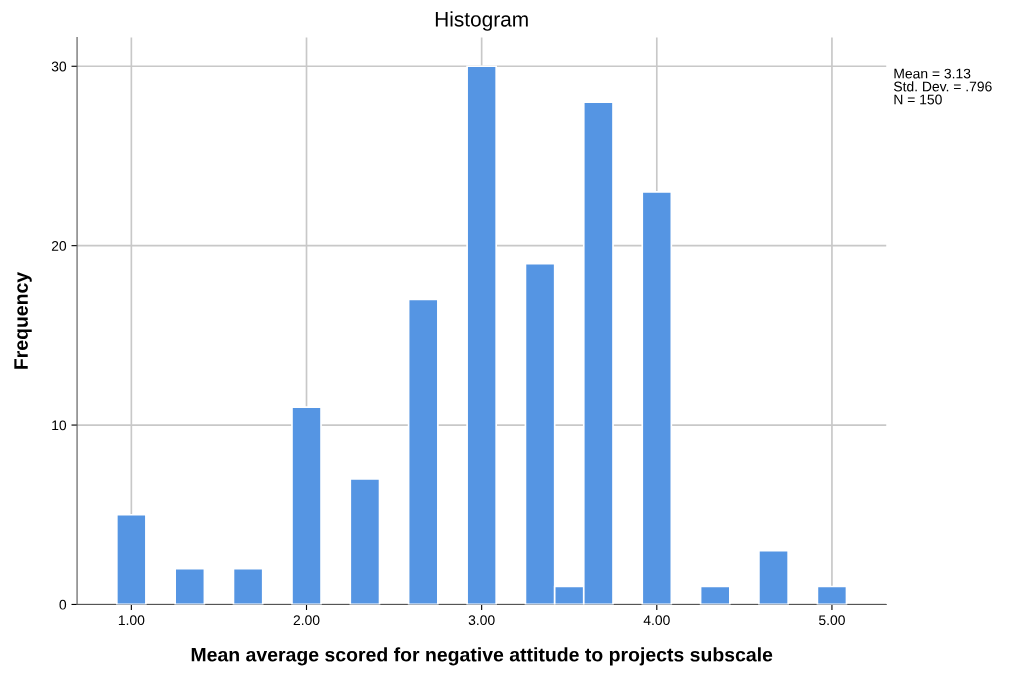 The image size is (1014, 683). I want to click on text: Mean = 3.13 Std. Dev. = .796 N = 150, so click(942, 86).